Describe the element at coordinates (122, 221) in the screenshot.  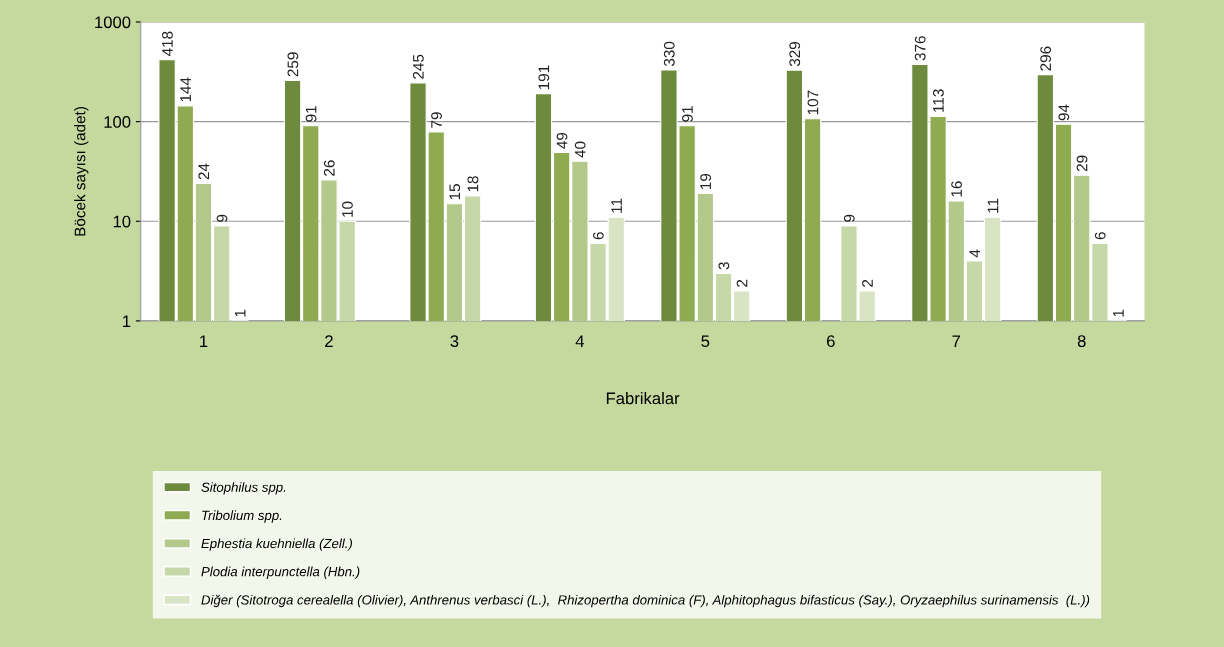
I see `y-tick-label: 10` at that location.